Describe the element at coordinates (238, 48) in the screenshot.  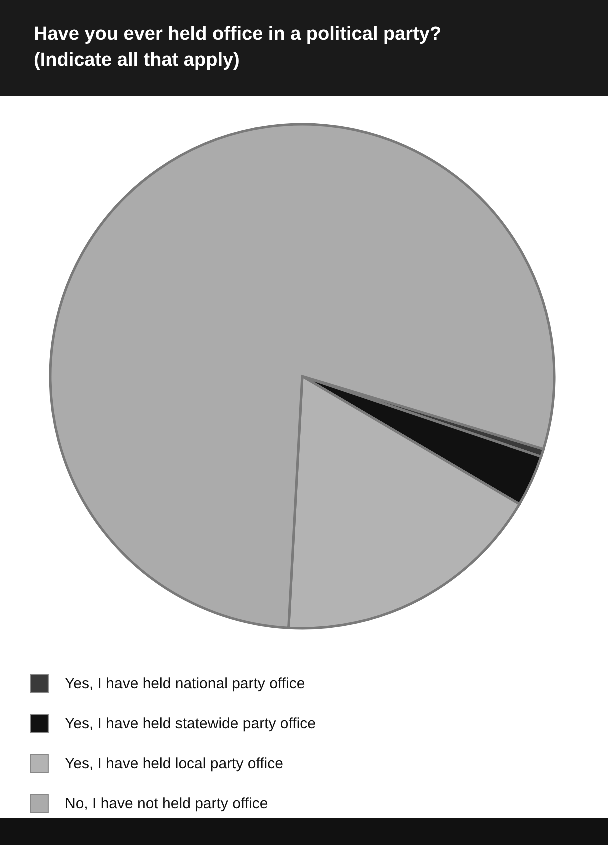
I see `chart-title: Have you ever held office in a political party? (Indicate all that apply)` at that location.